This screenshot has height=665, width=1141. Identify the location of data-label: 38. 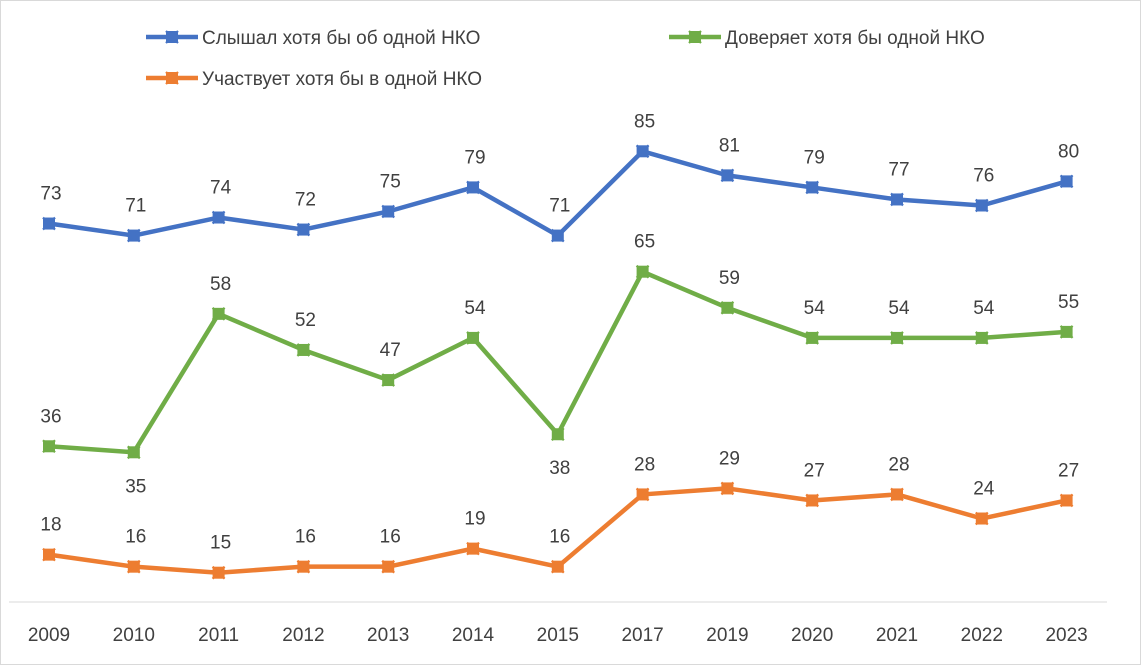
(559, 468).